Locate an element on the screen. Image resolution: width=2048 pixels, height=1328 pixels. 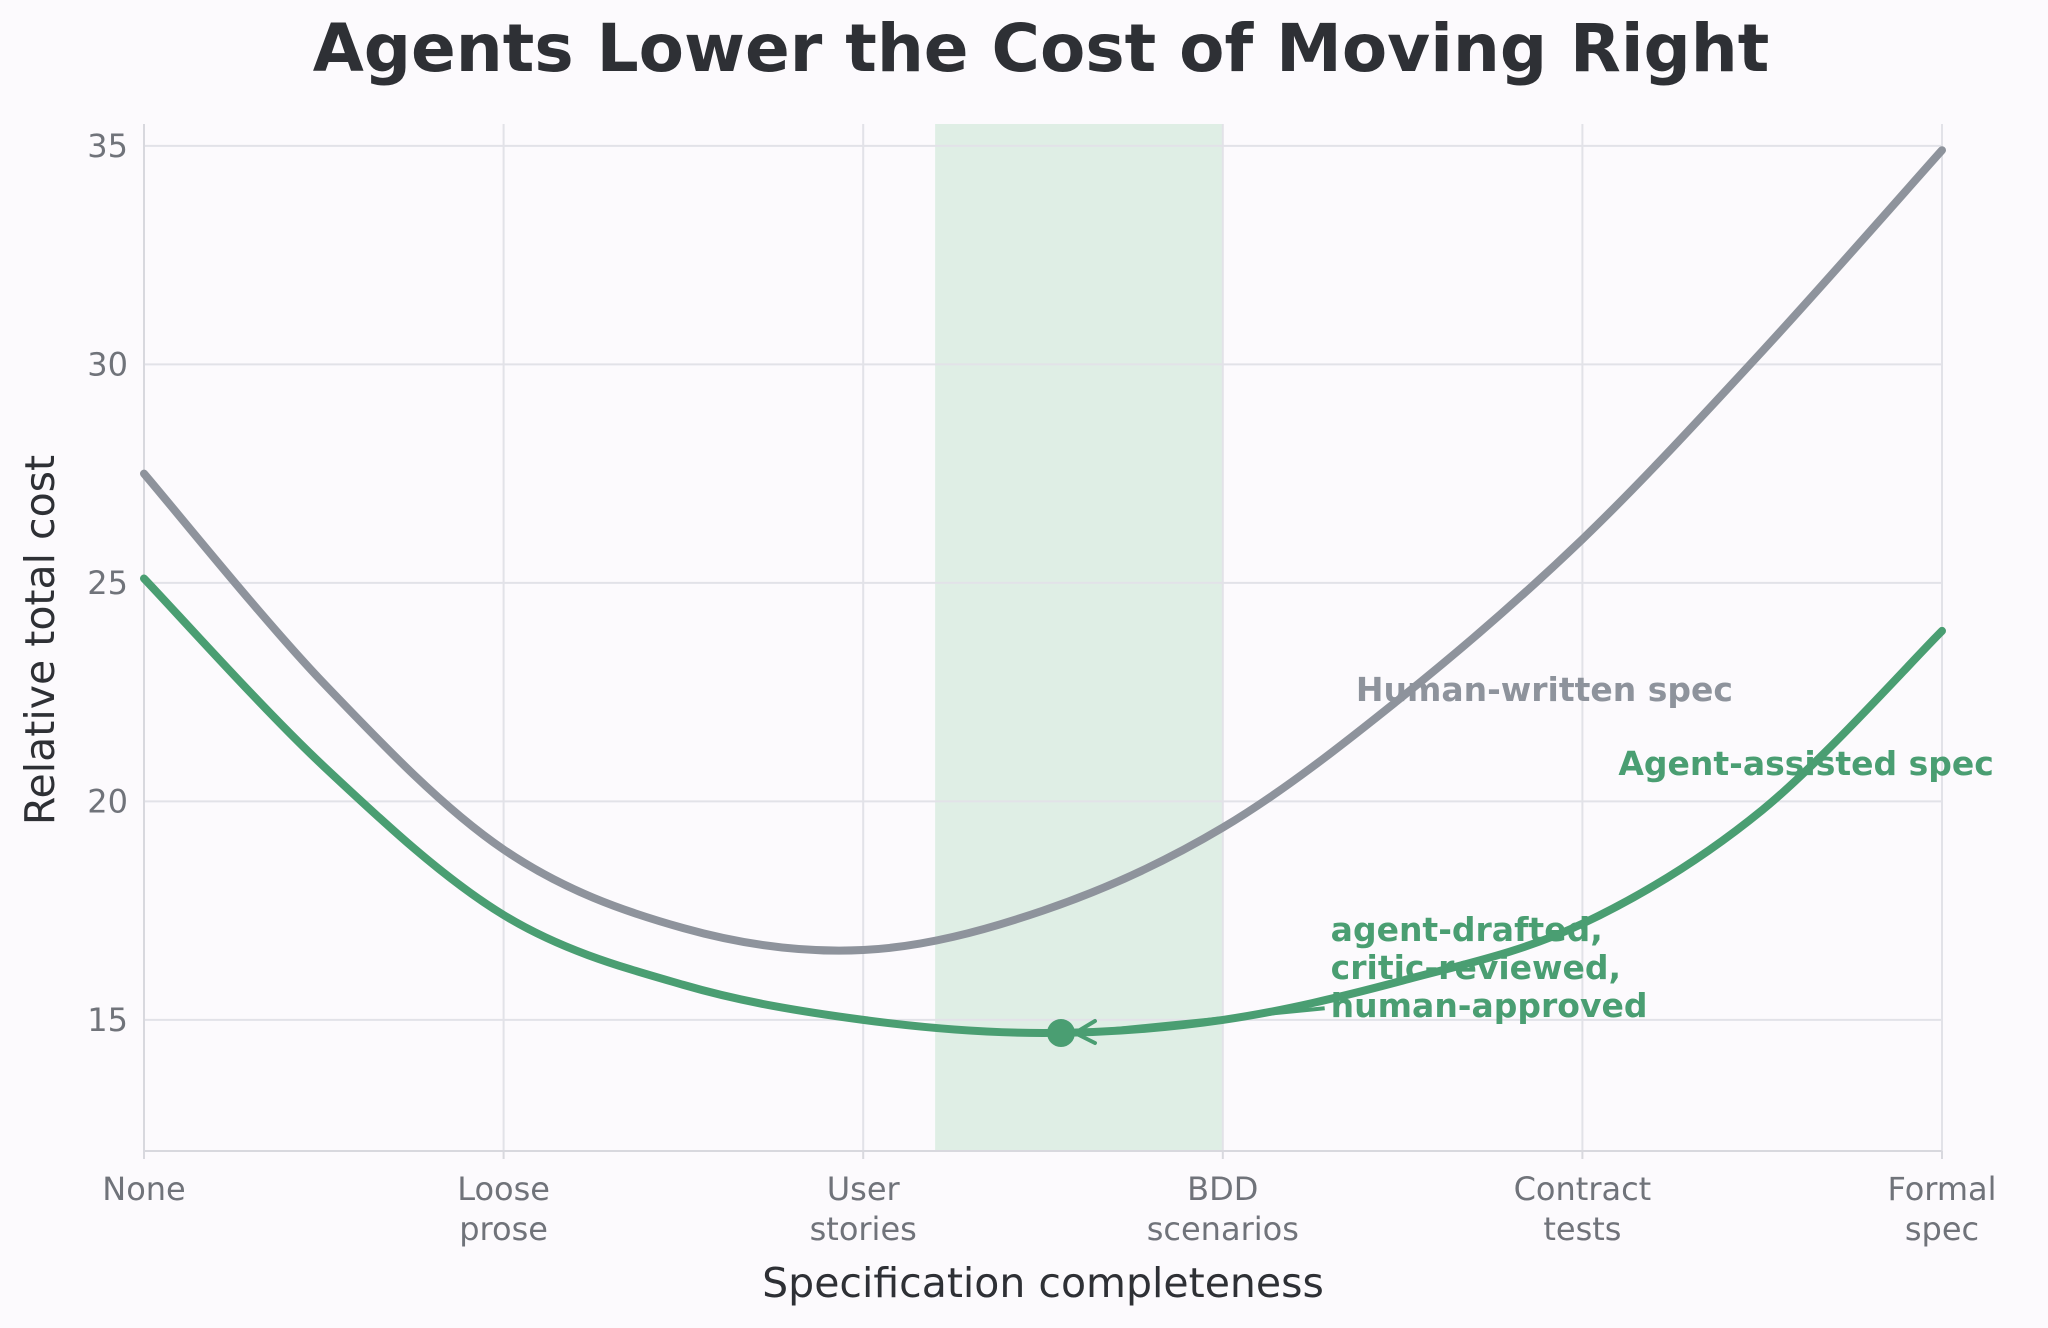
x-tick-label-0: None is located at coordinates (143, 1189).